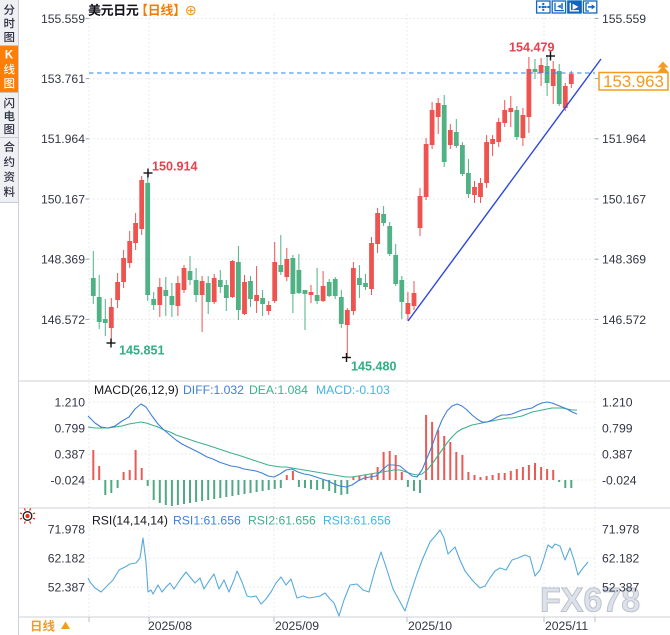 This screenshot has height=635, width=670. Describe the element at coordinates (353, 390) in the screenshot. I see `svg-text: MACD:-0.103` at that location.